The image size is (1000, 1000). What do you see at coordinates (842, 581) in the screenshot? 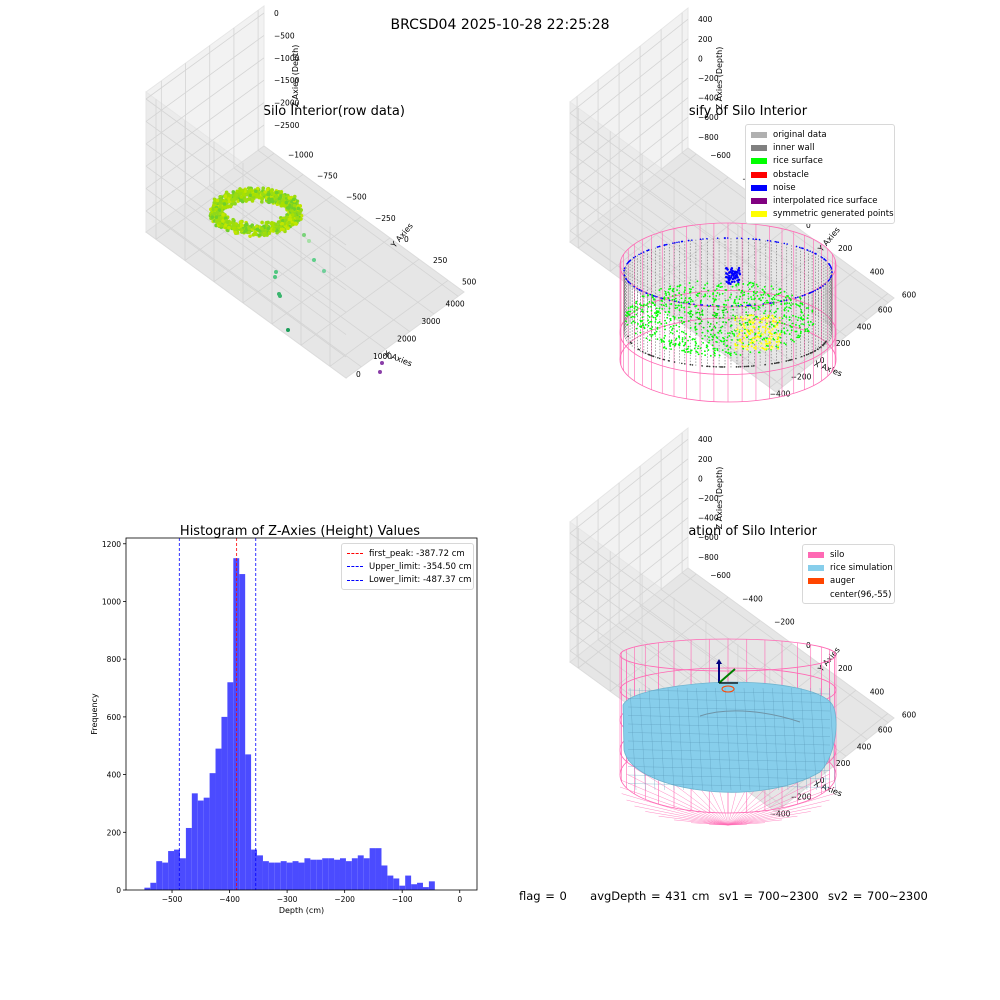
I see `legend-label: auger` at bounding box center [842, 581].